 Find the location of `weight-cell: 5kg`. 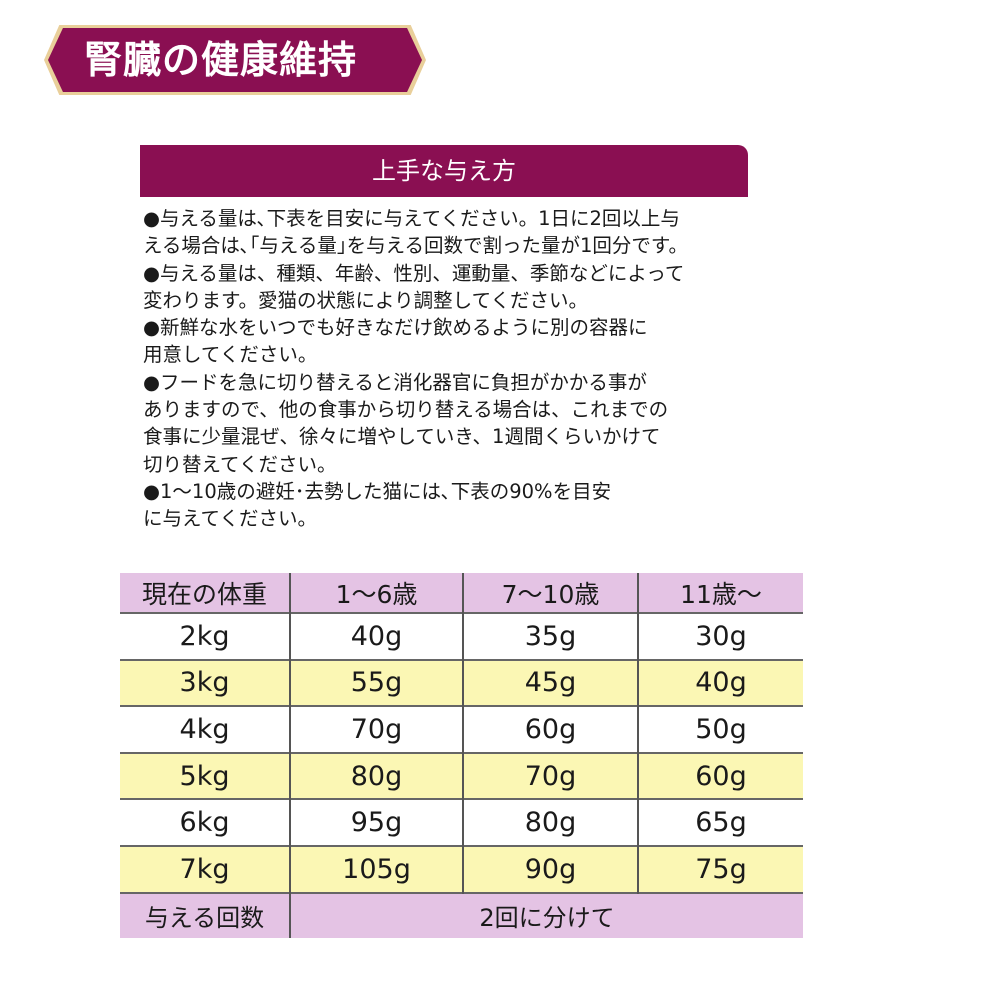

weight-cell: 5kg is located at coordinates (204, 776).